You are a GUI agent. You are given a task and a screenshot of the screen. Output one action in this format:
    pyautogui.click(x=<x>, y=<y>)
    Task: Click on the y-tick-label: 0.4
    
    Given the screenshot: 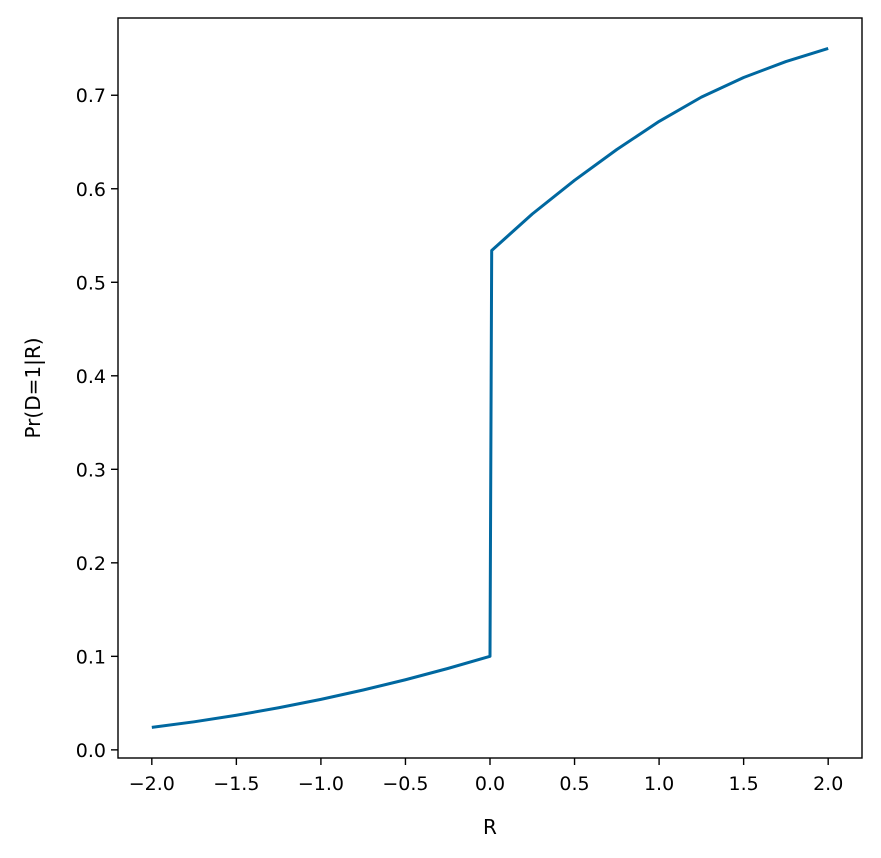 What is the action you would take?
    pyautogui.click(x=91, y=377)
    